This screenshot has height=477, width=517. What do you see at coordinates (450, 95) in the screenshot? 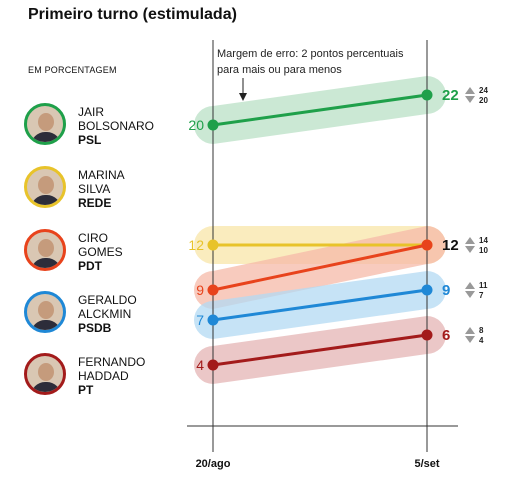
I see `value-label-end: 22` at bounding box center [450, 95].